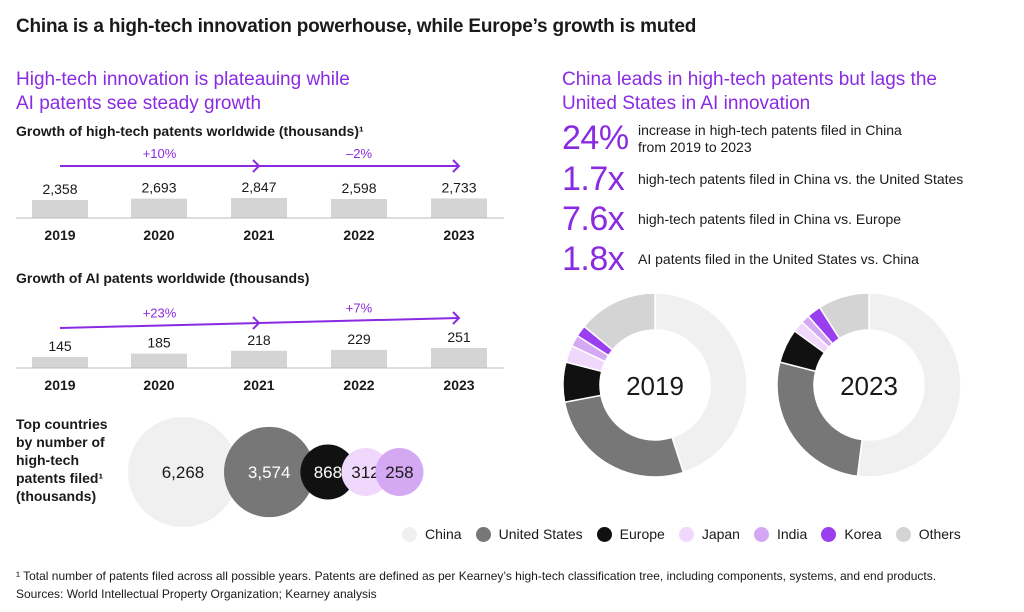  I want to click on x-tick-label: 2020, so click(158, 385).